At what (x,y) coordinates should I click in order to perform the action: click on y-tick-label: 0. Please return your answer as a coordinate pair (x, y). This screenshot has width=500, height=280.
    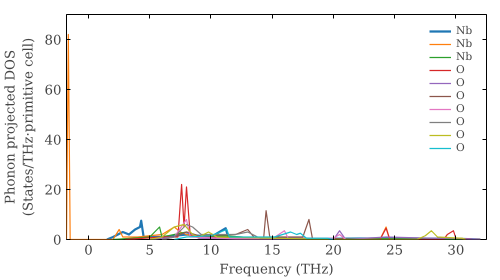
    Looking at the image, I should click on (57, 241).